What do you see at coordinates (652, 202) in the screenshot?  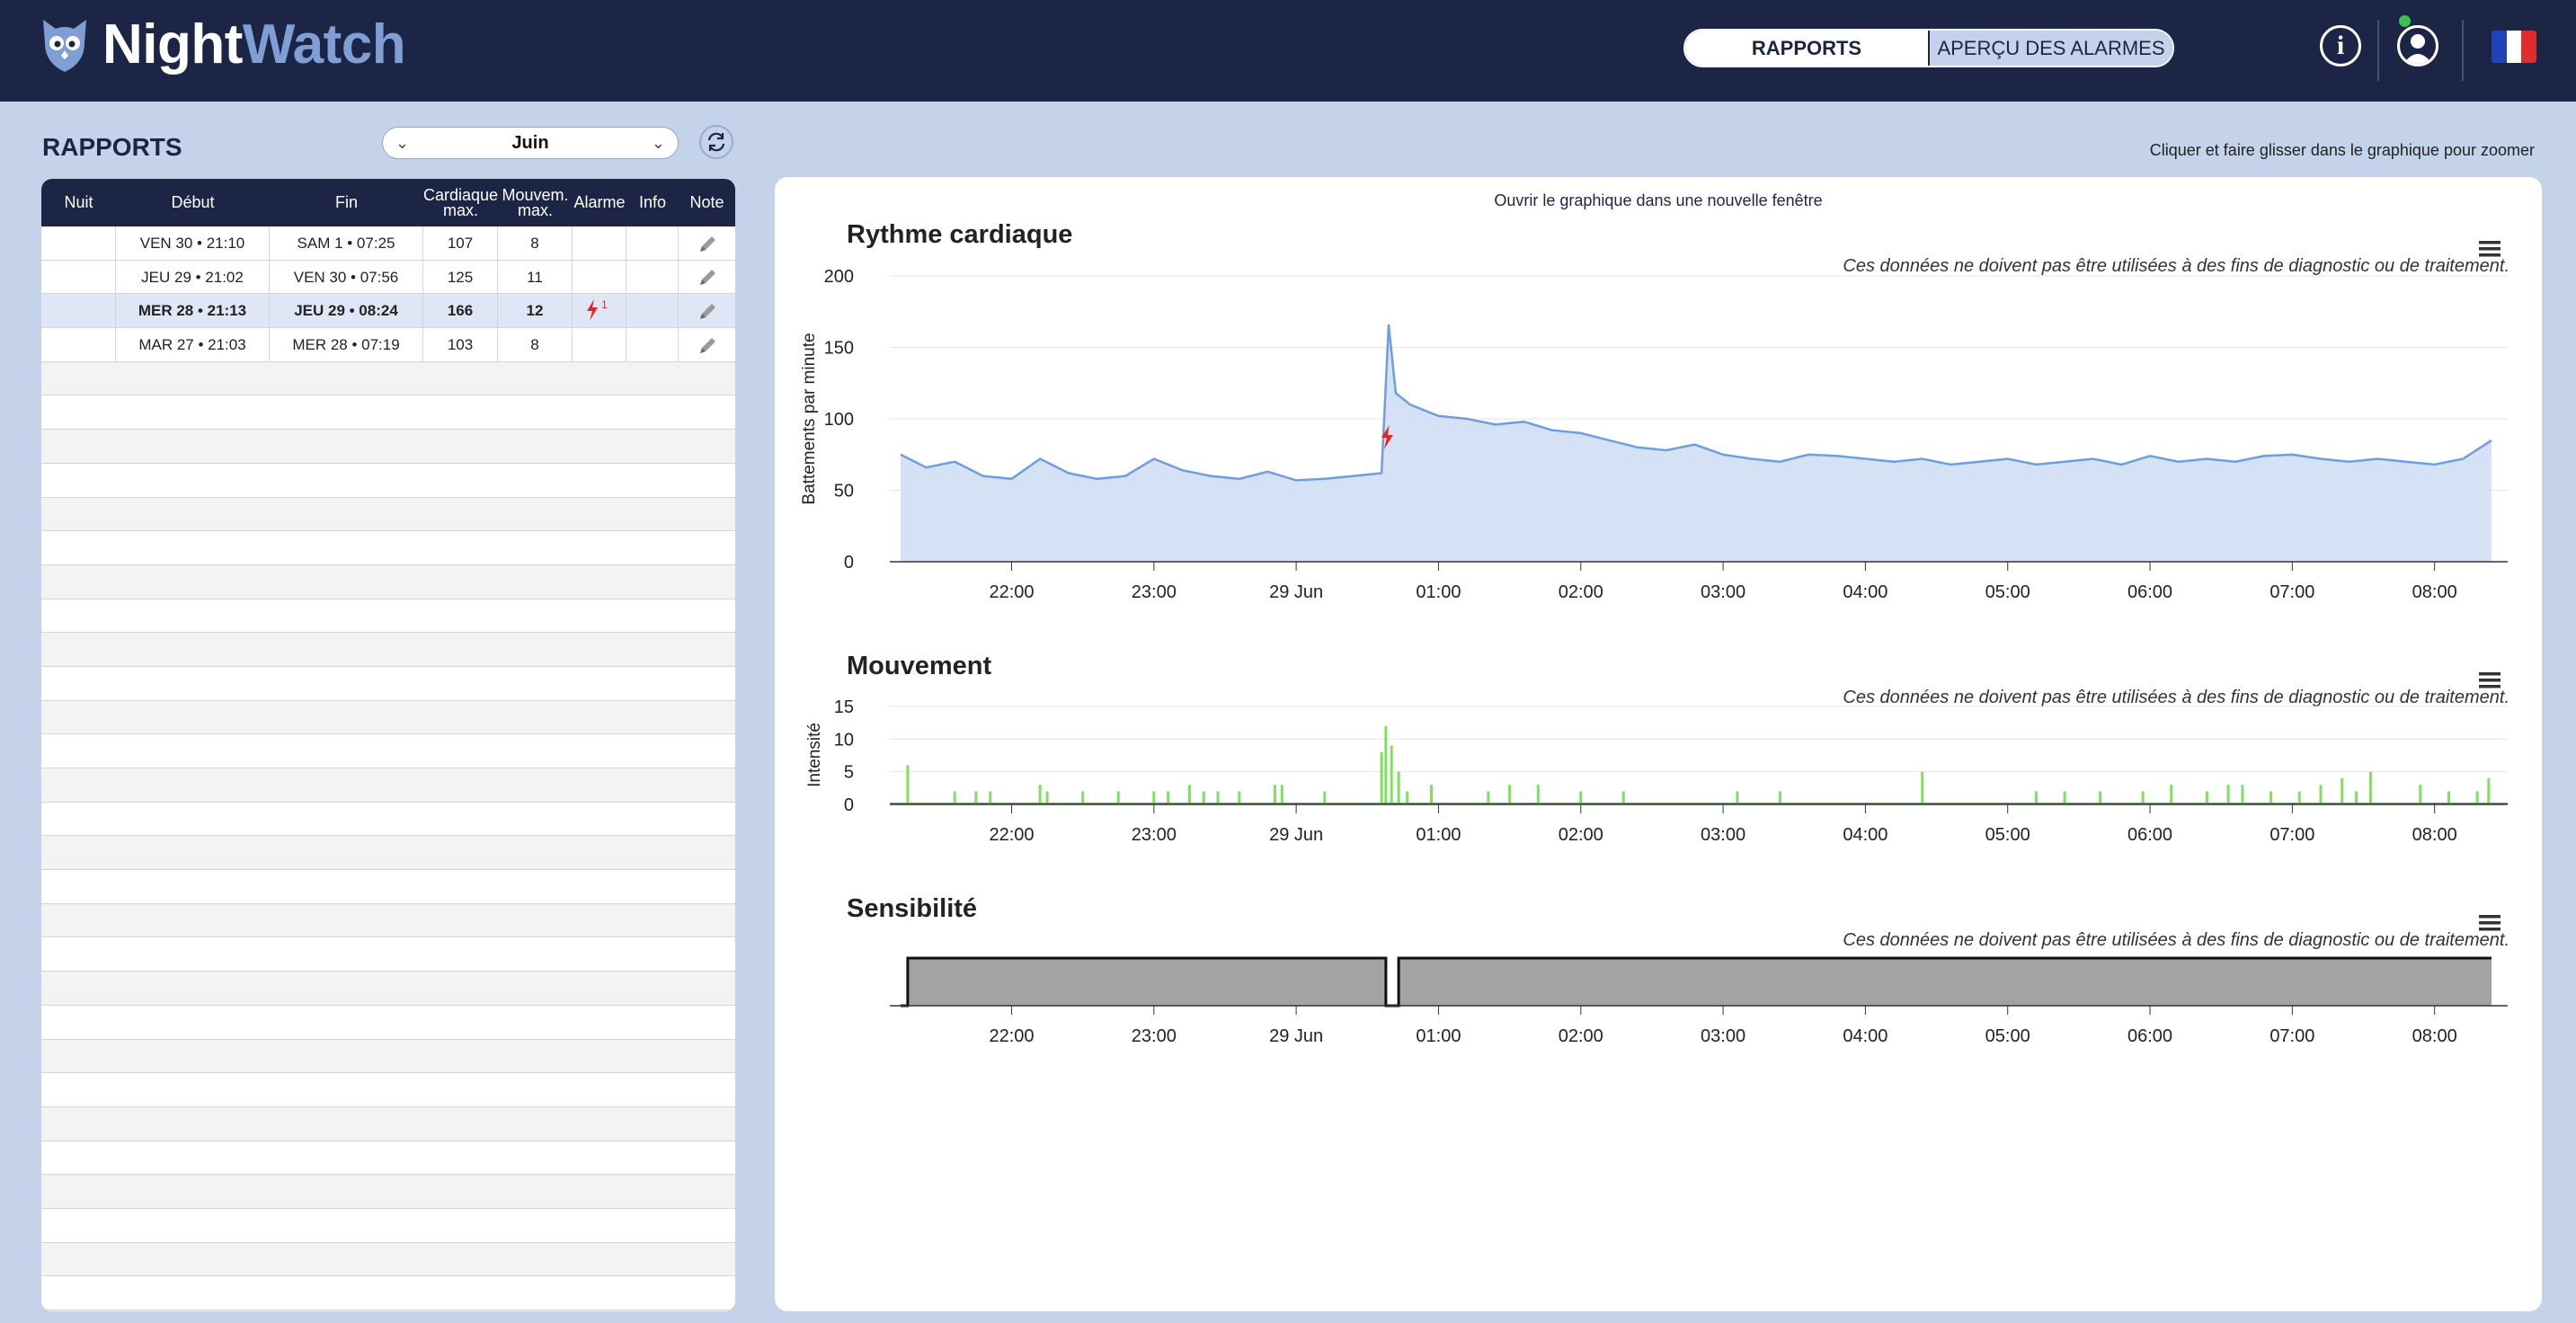 I see `column-header-info: Info` at bounding box center [652, 202].